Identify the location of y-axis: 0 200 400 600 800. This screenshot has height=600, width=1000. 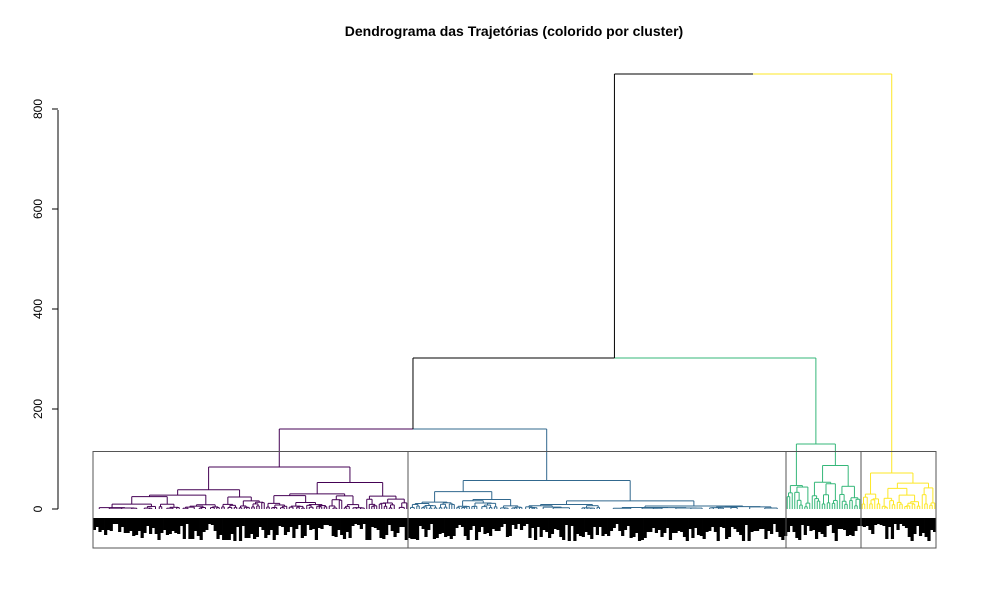
(45, 305).